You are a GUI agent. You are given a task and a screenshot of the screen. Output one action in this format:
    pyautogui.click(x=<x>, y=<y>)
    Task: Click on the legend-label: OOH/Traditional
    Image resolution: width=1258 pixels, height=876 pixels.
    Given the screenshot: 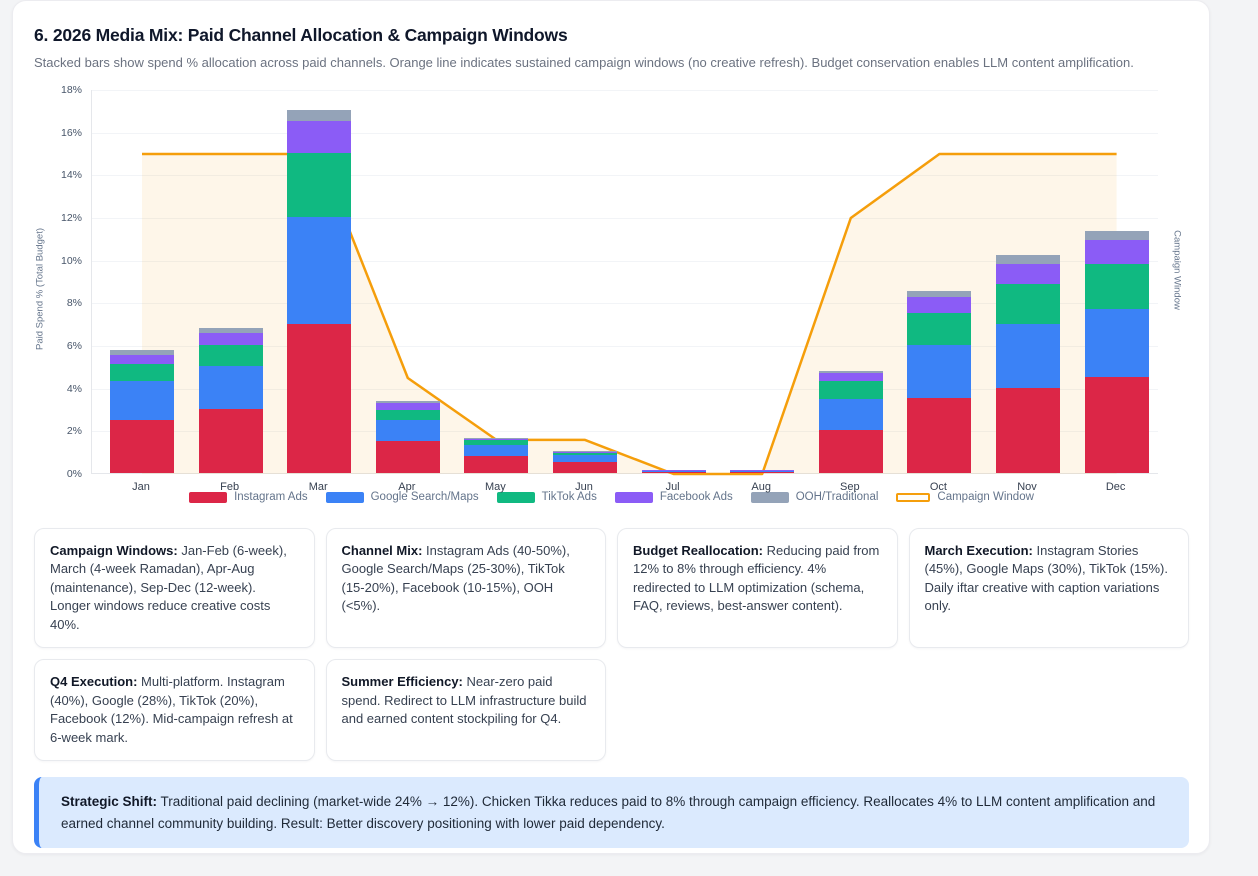 What is the action you would take?
    pyautogui.click(x=837, y=497)
    